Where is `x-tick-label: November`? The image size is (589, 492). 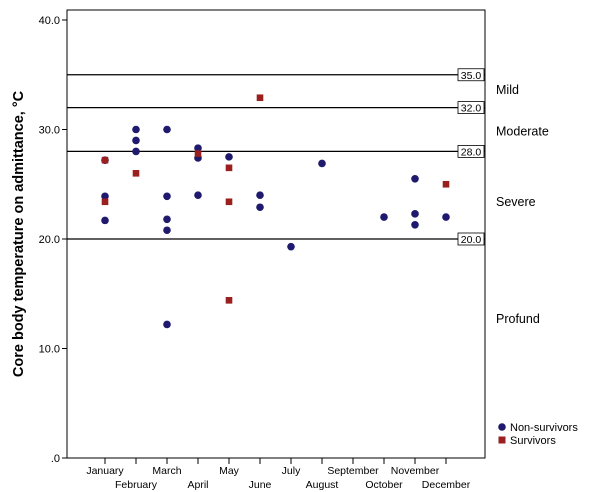 x-tick-label: November is located at coordinates (415, 471).